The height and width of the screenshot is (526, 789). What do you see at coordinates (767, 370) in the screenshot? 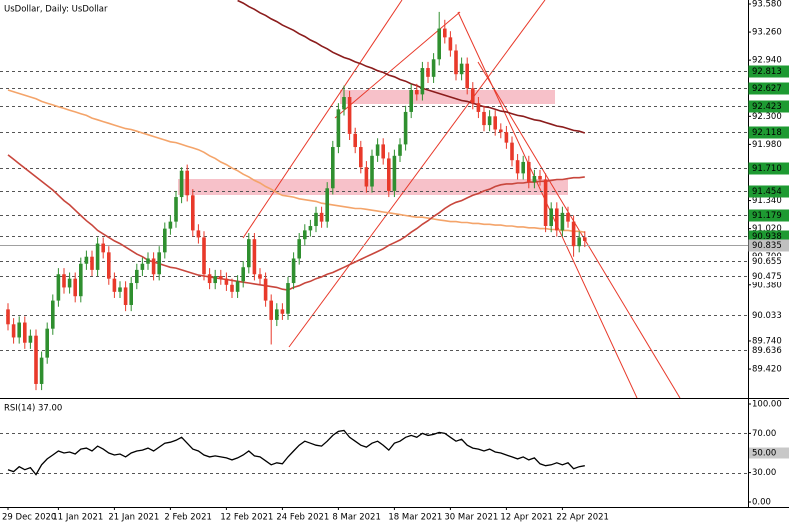
I see `y-tick-label: 89.420` at bounding box center [767, 370].